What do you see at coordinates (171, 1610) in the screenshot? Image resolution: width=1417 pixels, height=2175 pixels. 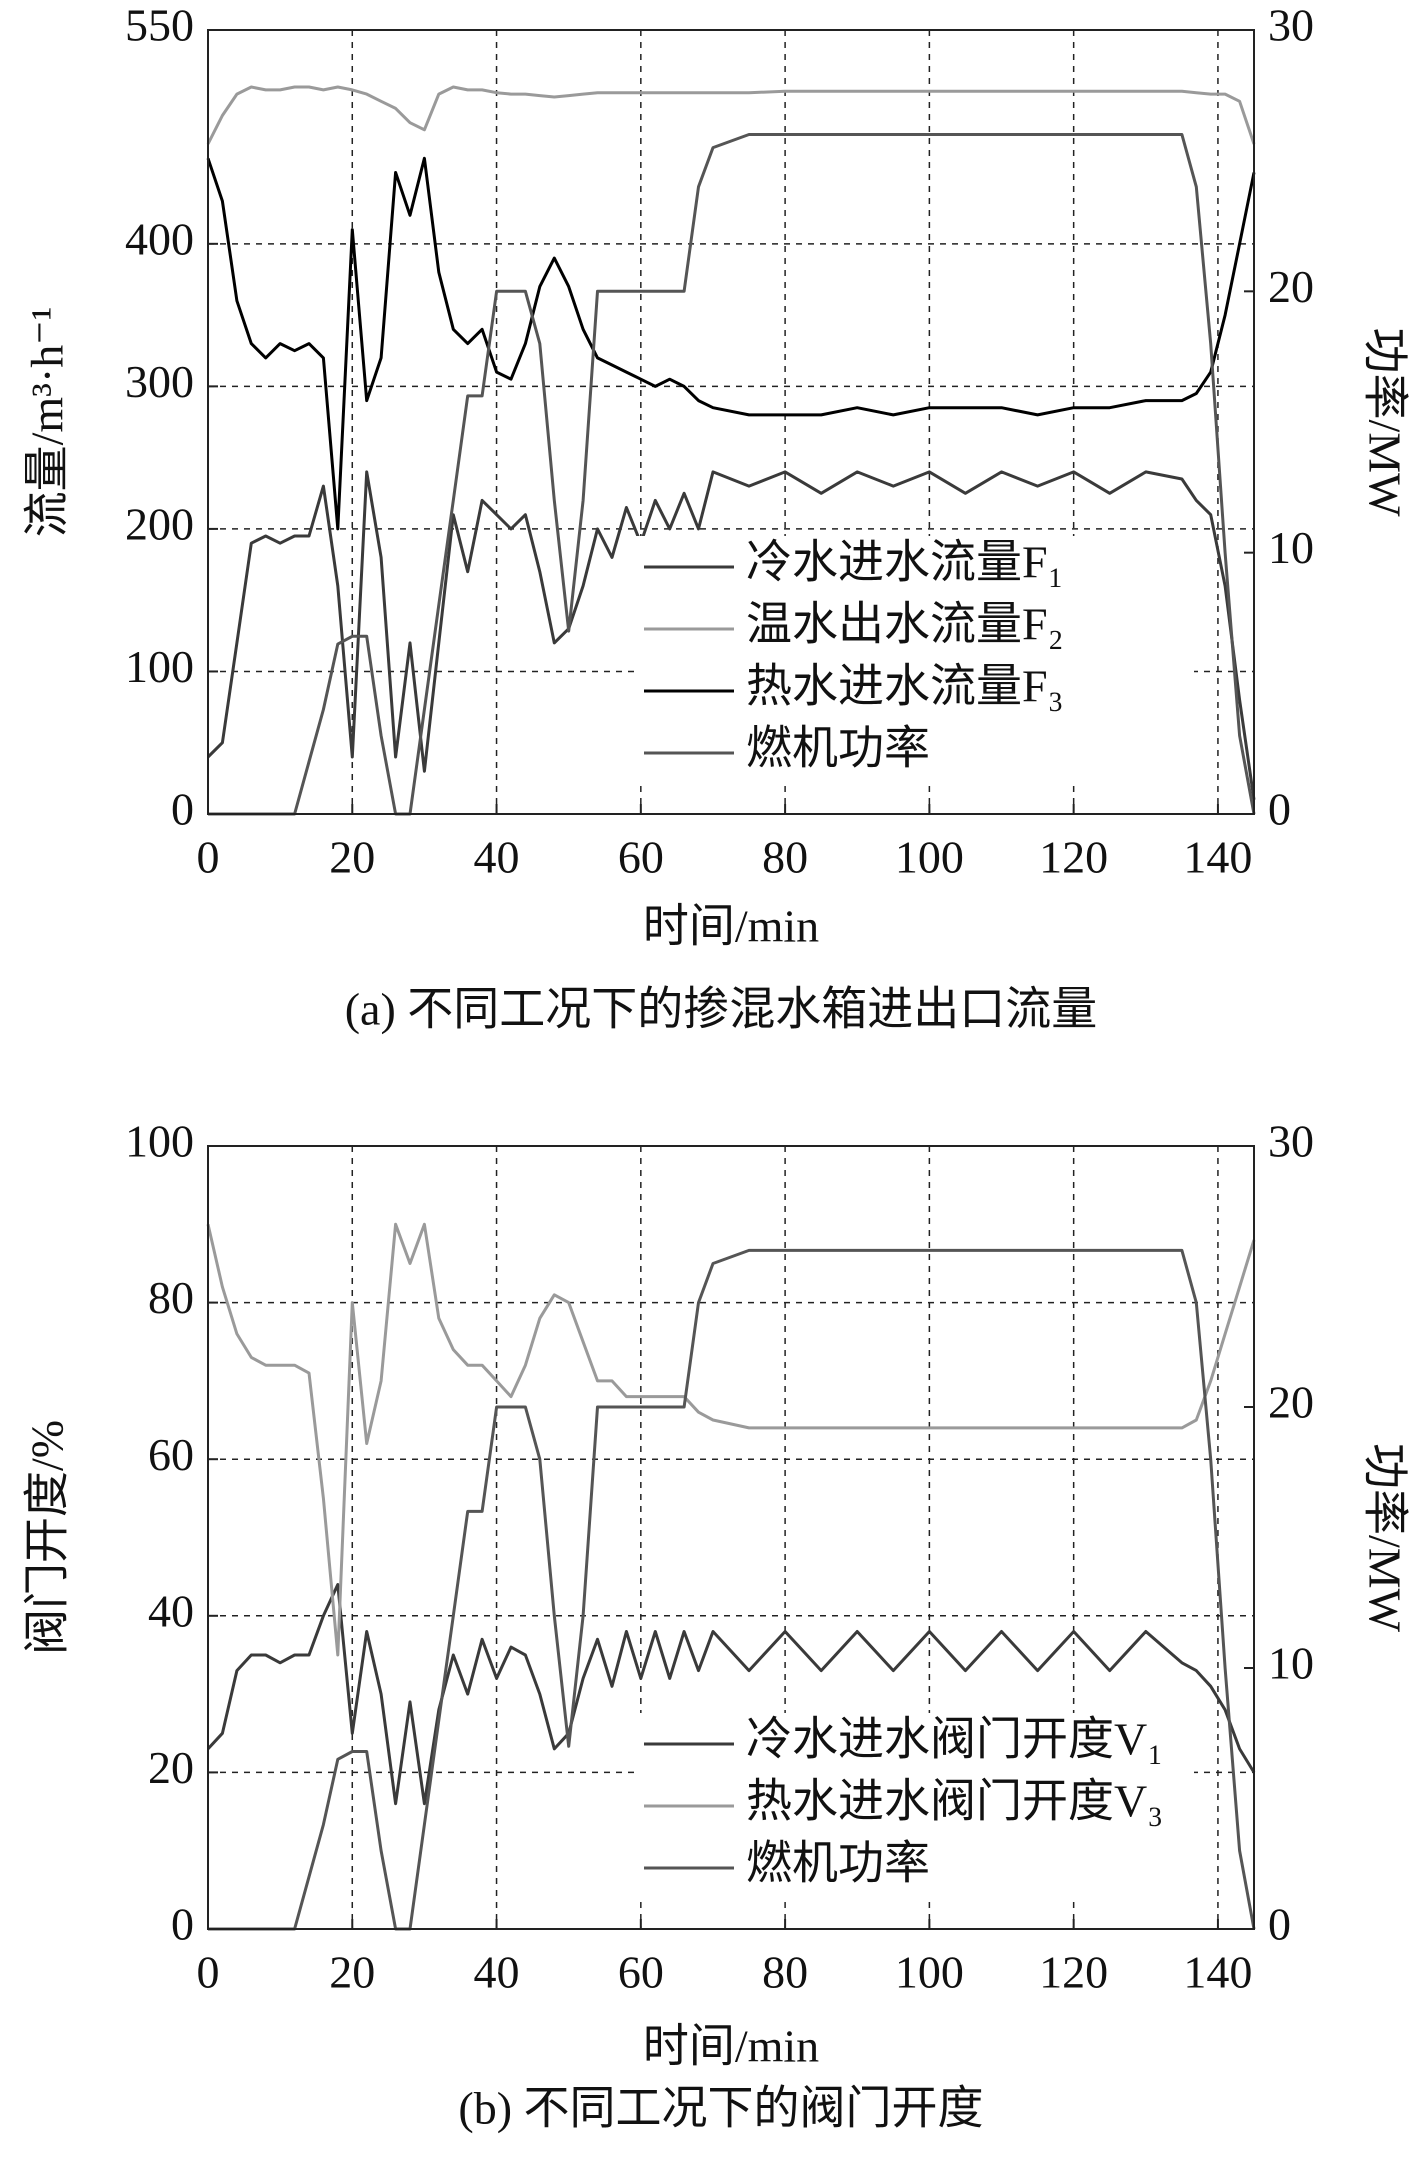 I see `y-tick-label: 40` at bounding box center [171, 1610].